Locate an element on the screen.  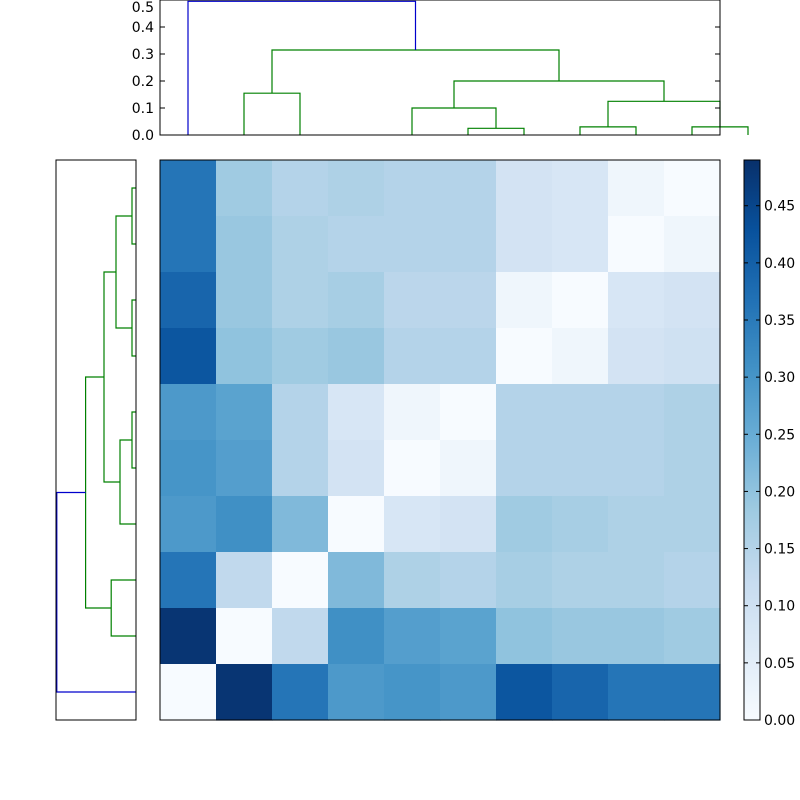
colorbar-tick-label: 0.45 is located at coordinates (779, 207).